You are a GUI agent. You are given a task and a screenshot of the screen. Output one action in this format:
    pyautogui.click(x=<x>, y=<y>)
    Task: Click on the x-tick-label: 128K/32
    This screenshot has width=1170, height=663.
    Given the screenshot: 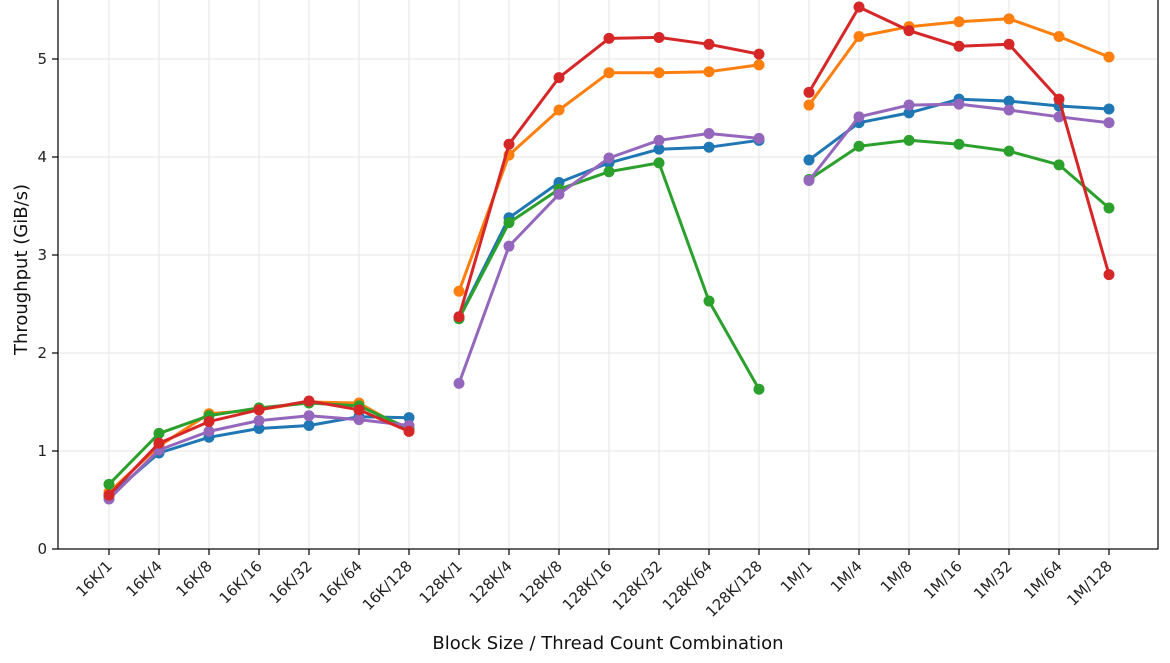 What is the action you would take?
    pyautogui.click(x=637, y=585)
    